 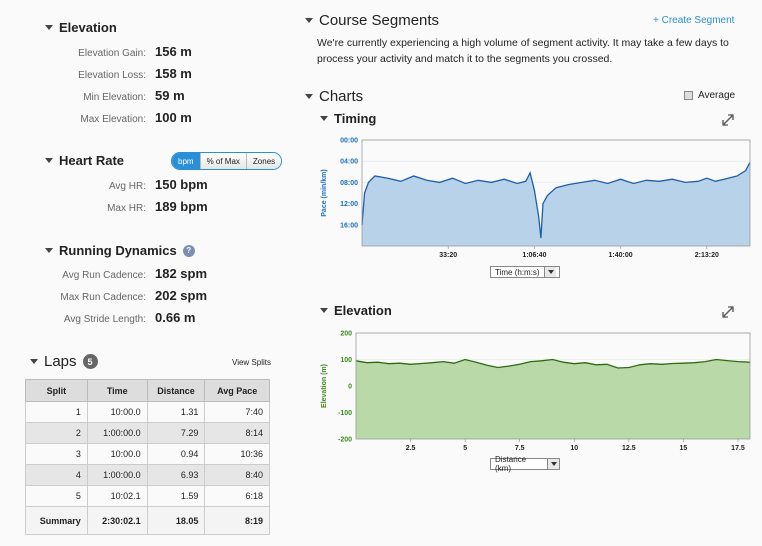 I want to click on timing-toggle: Timing, so click(x=348, y=118).